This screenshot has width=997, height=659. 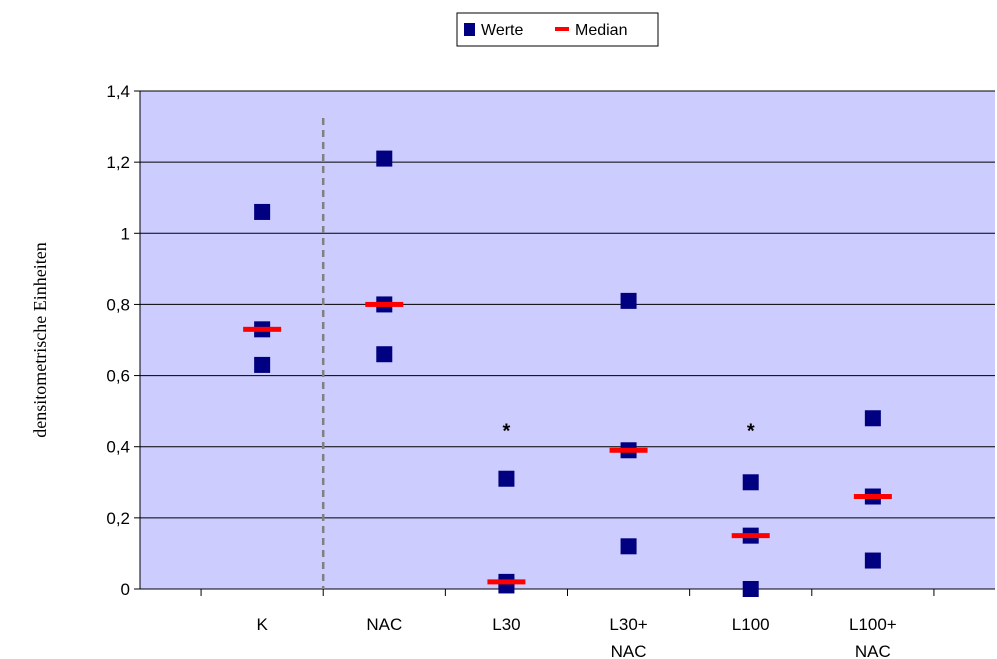 What do you see at coordinates (751, 624) in the screenshot?
I see `x-tick-label: L100` at bounding box center [751, 624].